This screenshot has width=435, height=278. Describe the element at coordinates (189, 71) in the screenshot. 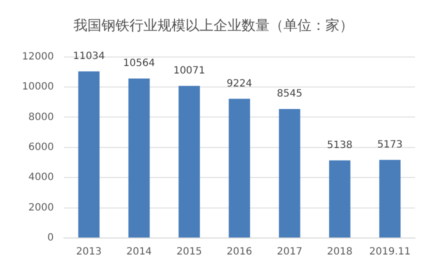

I see `data-label: 10071` at that location.